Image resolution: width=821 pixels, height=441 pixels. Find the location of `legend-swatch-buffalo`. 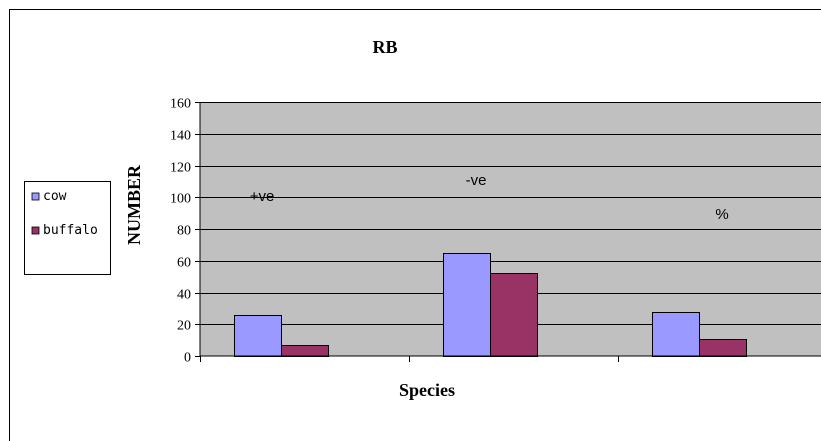

legend-swatch-buffalo is located at coordinates (35, 230).